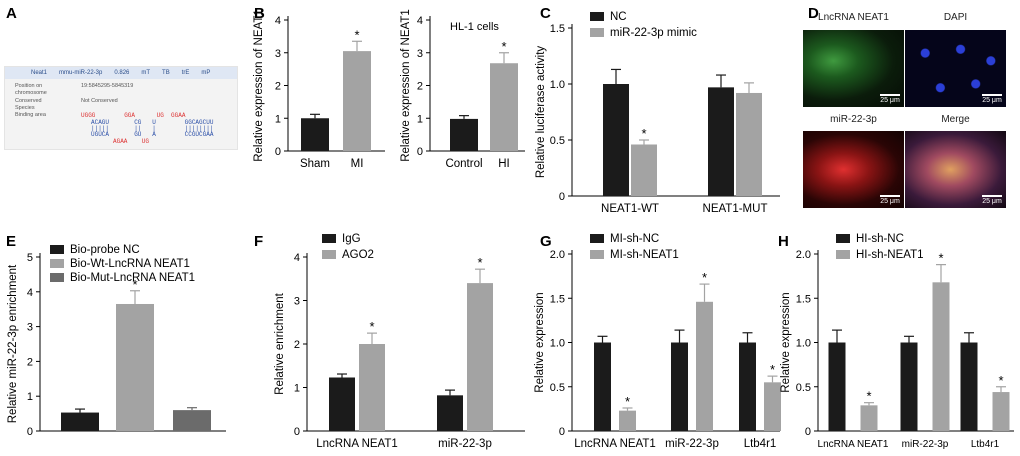 The image size is (1020, 456). I want to click on y-tick-label-h: 2.0, so click(803, 255).